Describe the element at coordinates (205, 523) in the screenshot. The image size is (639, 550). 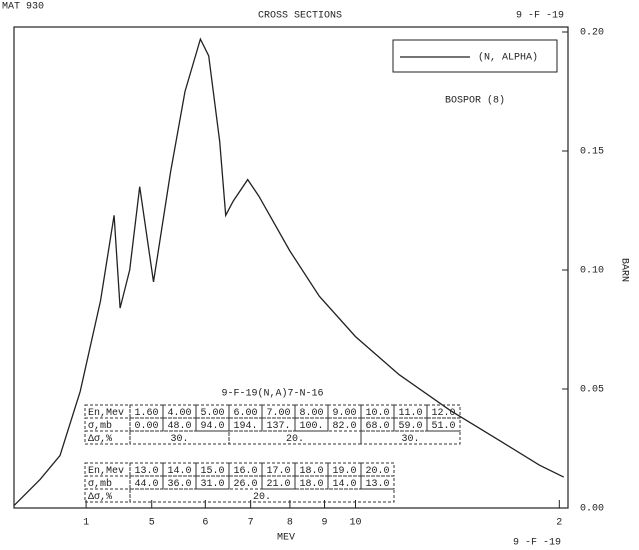
I see `x-tick-label: 6` at that location.